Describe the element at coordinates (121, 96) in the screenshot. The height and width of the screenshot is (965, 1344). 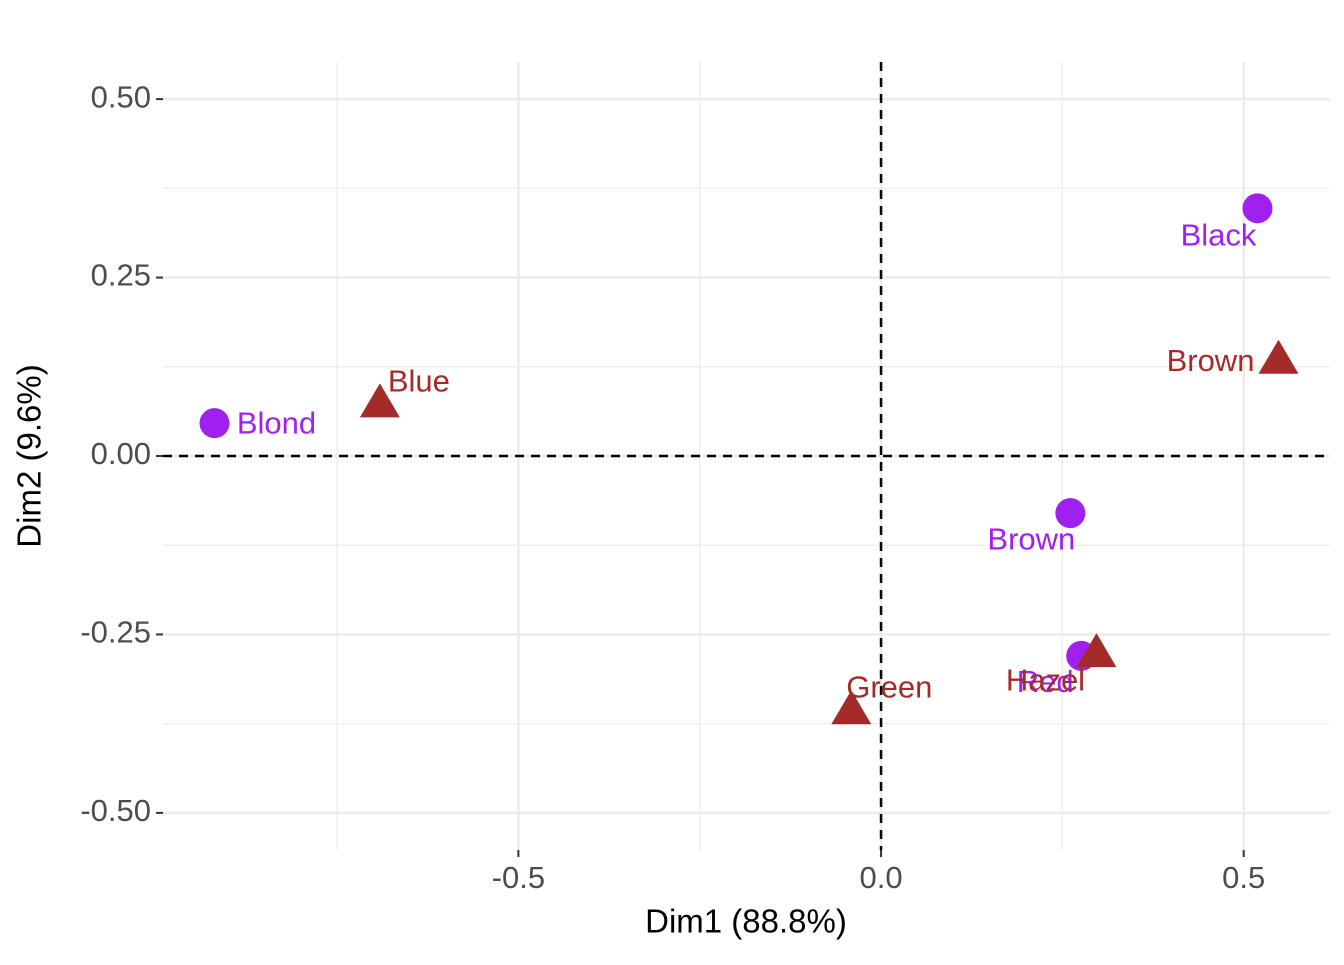
I see `y-tick-label: 0.50` at that location.